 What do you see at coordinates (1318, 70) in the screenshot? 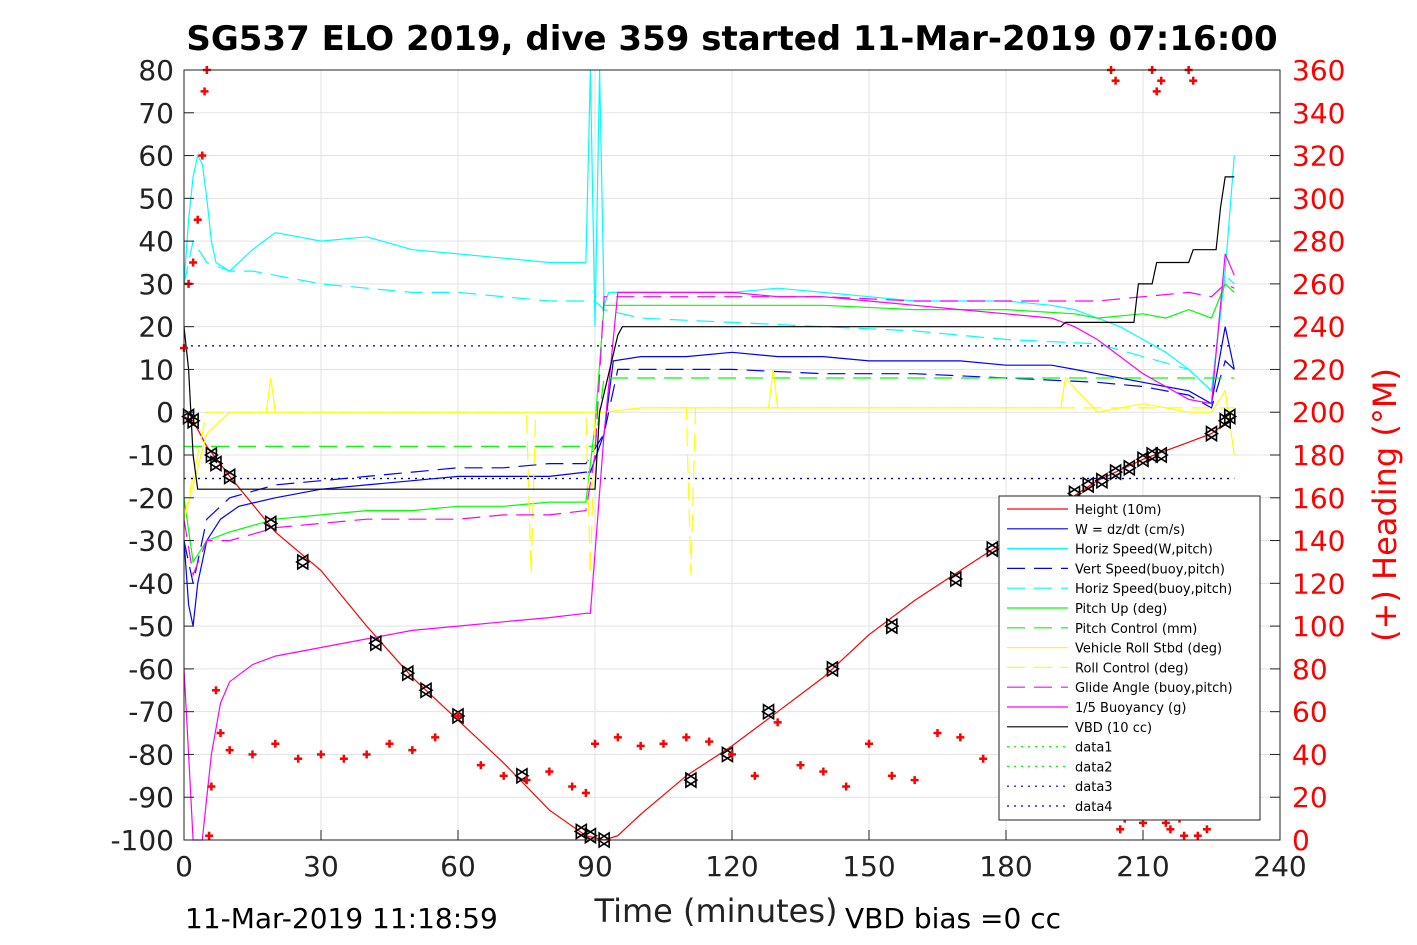
I see `right-tick-label: 360` at bounding box center [1318, 70].